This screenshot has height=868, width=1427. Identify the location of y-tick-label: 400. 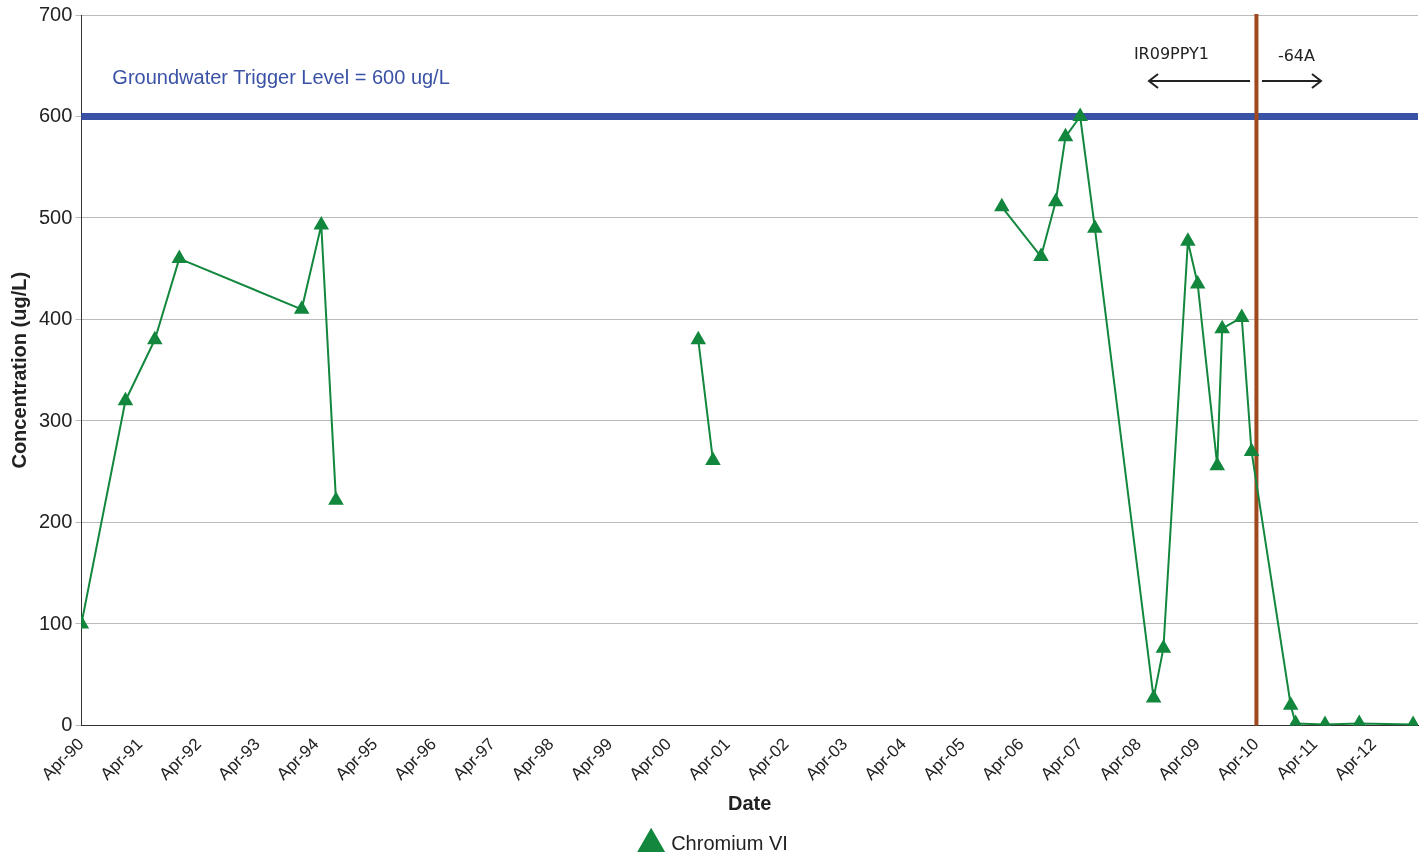
(55, 318).